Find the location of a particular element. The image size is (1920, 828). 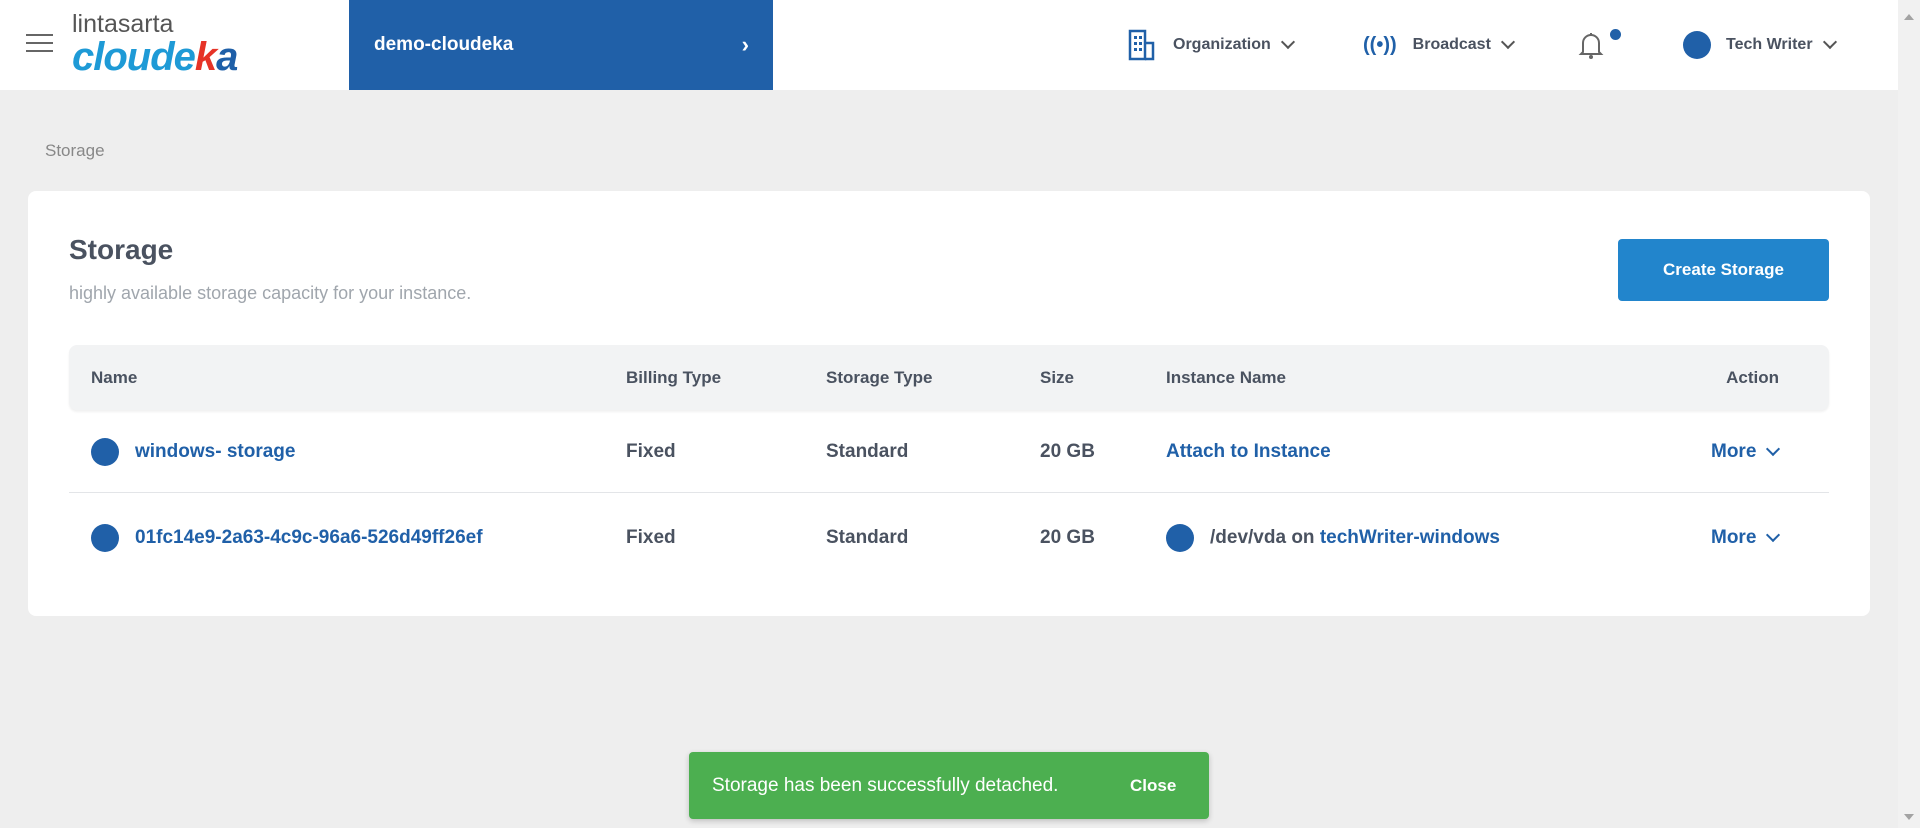

column-header: Name is located at coordinates (114, 377).